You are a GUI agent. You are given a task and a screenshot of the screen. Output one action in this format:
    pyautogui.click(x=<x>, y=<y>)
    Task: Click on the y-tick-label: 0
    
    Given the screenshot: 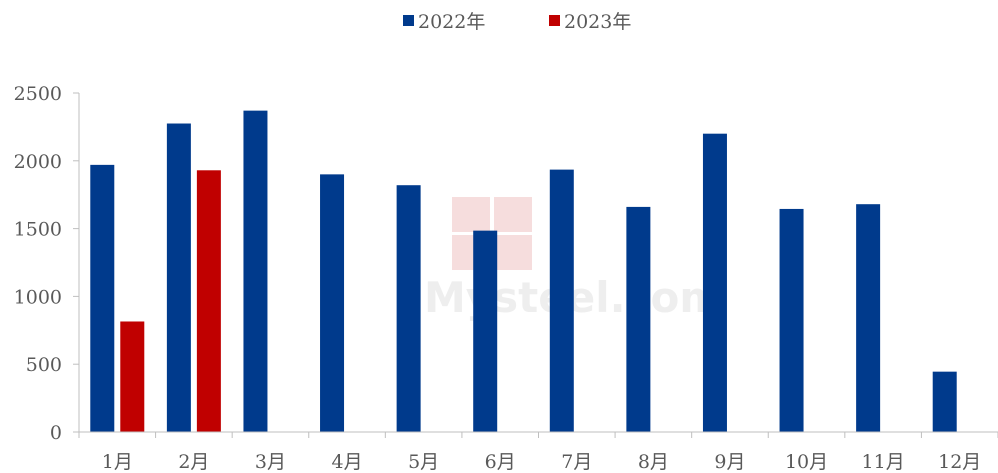 What is the action you would take?
    pyautogui.click(x=56, y=433)
    